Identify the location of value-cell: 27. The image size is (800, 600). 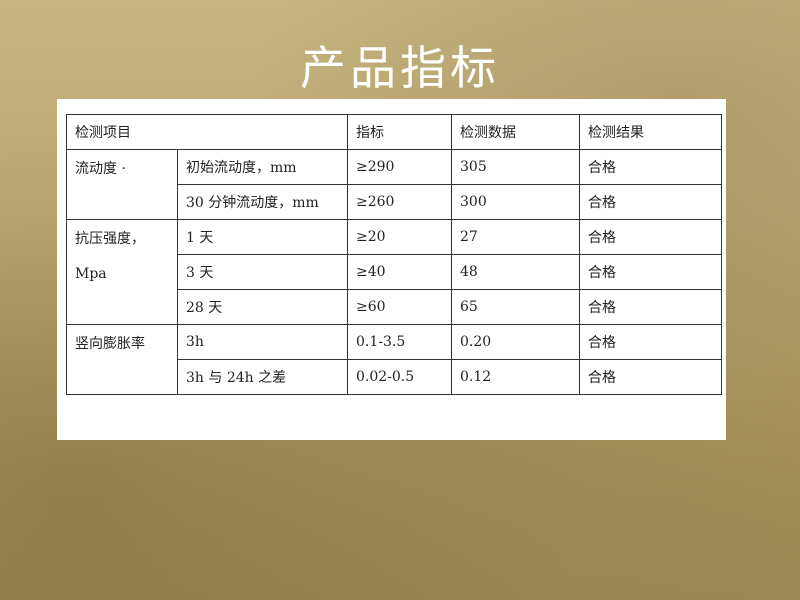
(515, 237).